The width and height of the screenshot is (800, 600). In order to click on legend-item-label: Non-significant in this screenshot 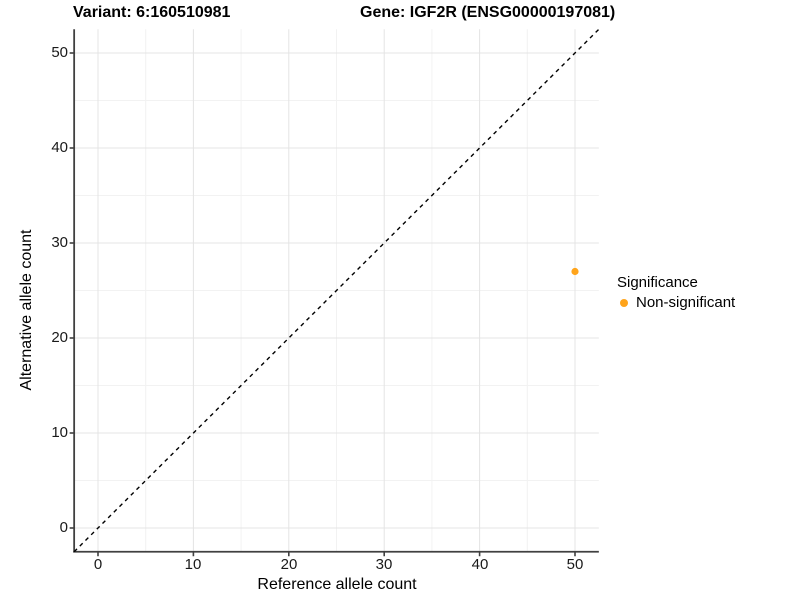, I will do `click(686, 302)`.